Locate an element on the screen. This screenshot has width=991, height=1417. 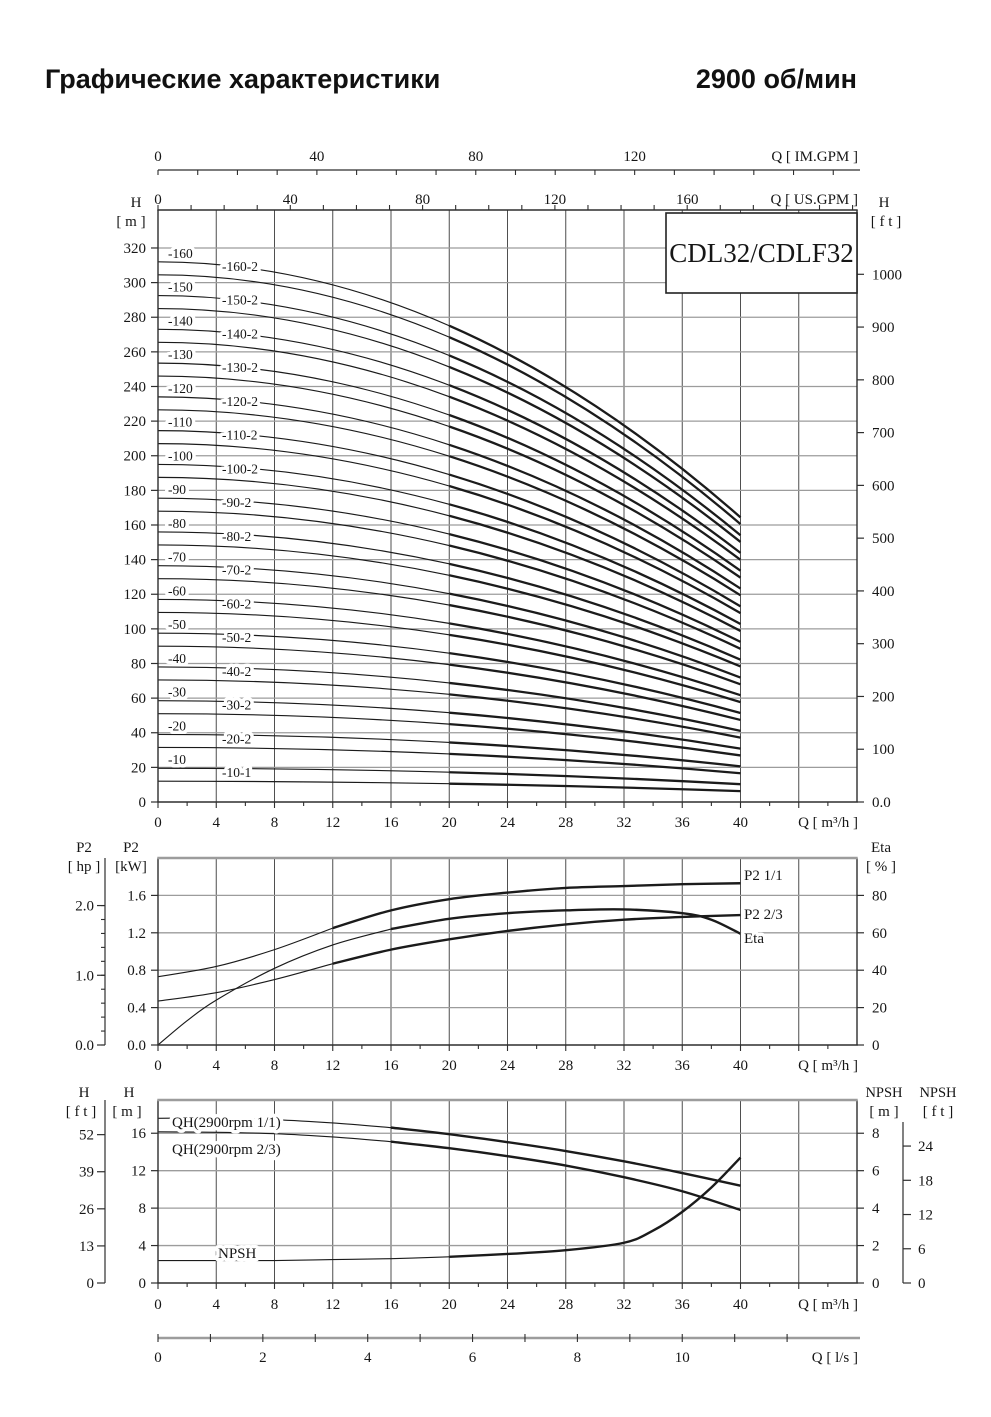
h-m-tick-label: 8 is located at coordinates (143, 1209).